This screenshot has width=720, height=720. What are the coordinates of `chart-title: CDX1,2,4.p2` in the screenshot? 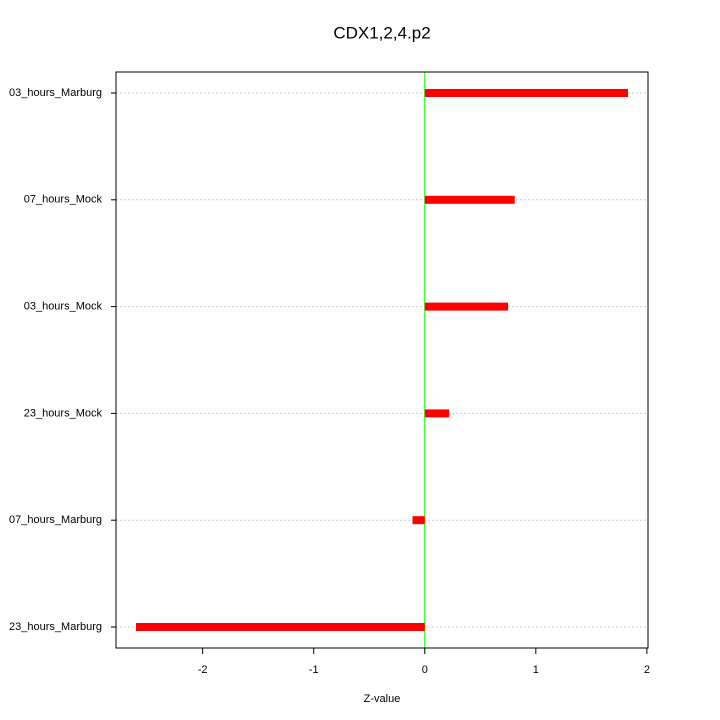 It's located at (381, 32).